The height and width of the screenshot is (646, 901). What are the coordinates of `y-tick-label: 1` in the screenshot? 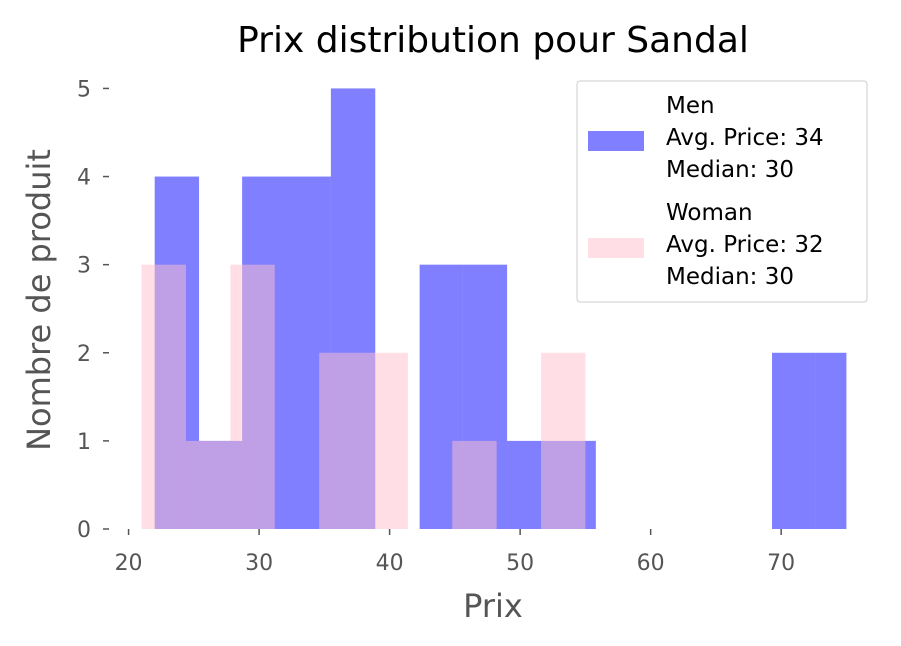 It's located at (84, 442).